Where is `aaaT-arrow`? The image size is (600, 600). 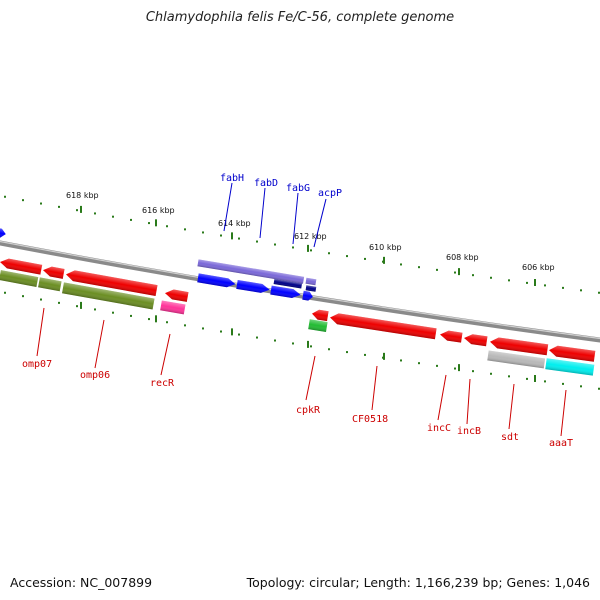 aaaT-arrow is located at coordinates (572, 353).